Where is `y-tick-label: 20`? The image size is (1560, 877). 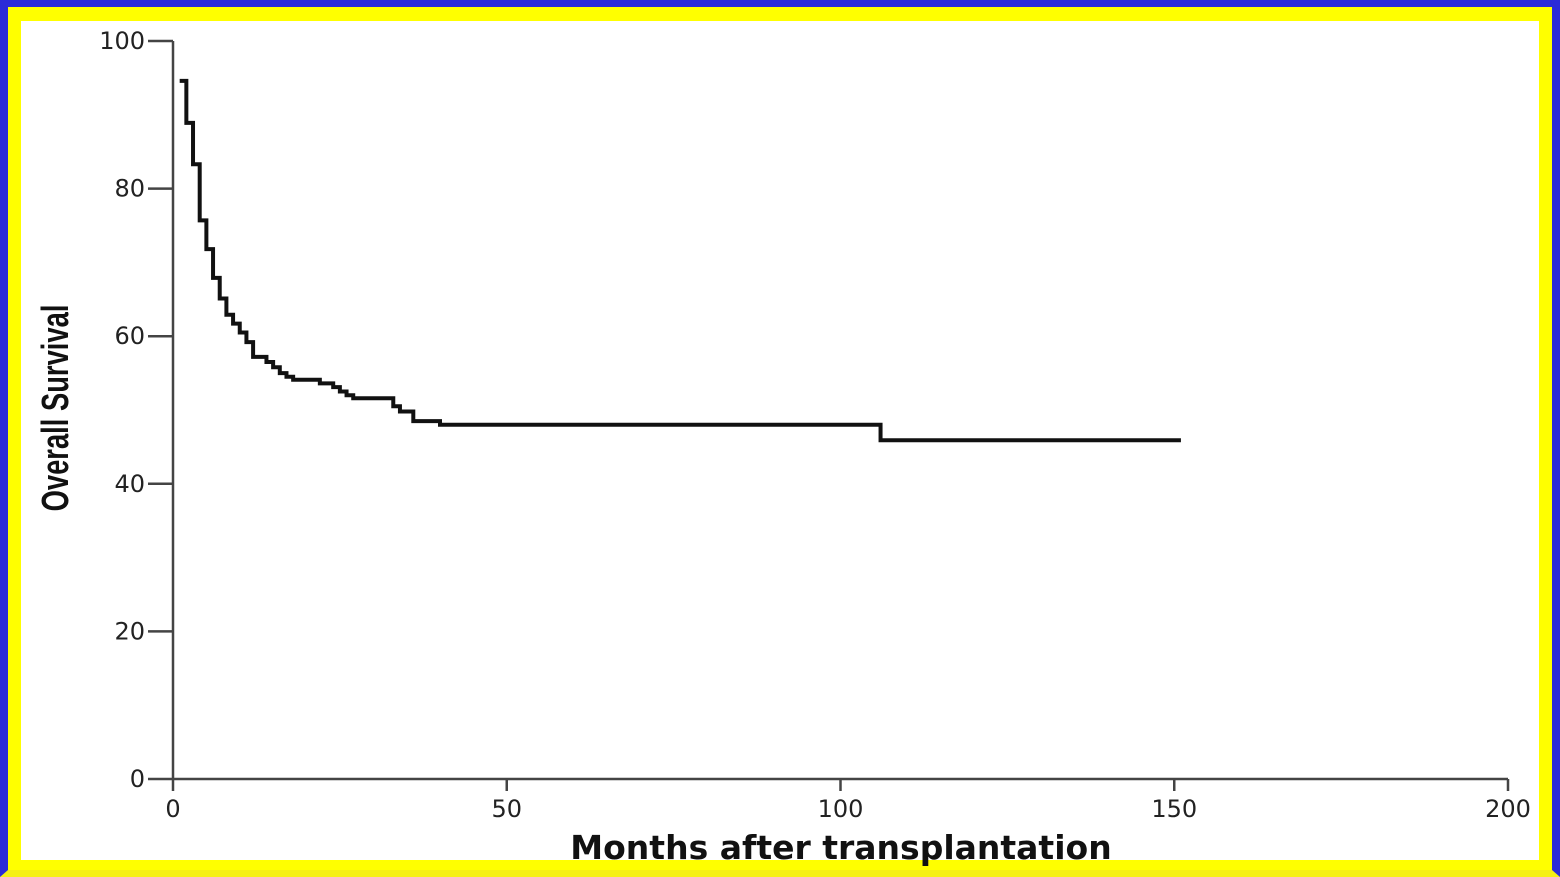 y-tick-label: 20 is located at coordinates (129, 631).